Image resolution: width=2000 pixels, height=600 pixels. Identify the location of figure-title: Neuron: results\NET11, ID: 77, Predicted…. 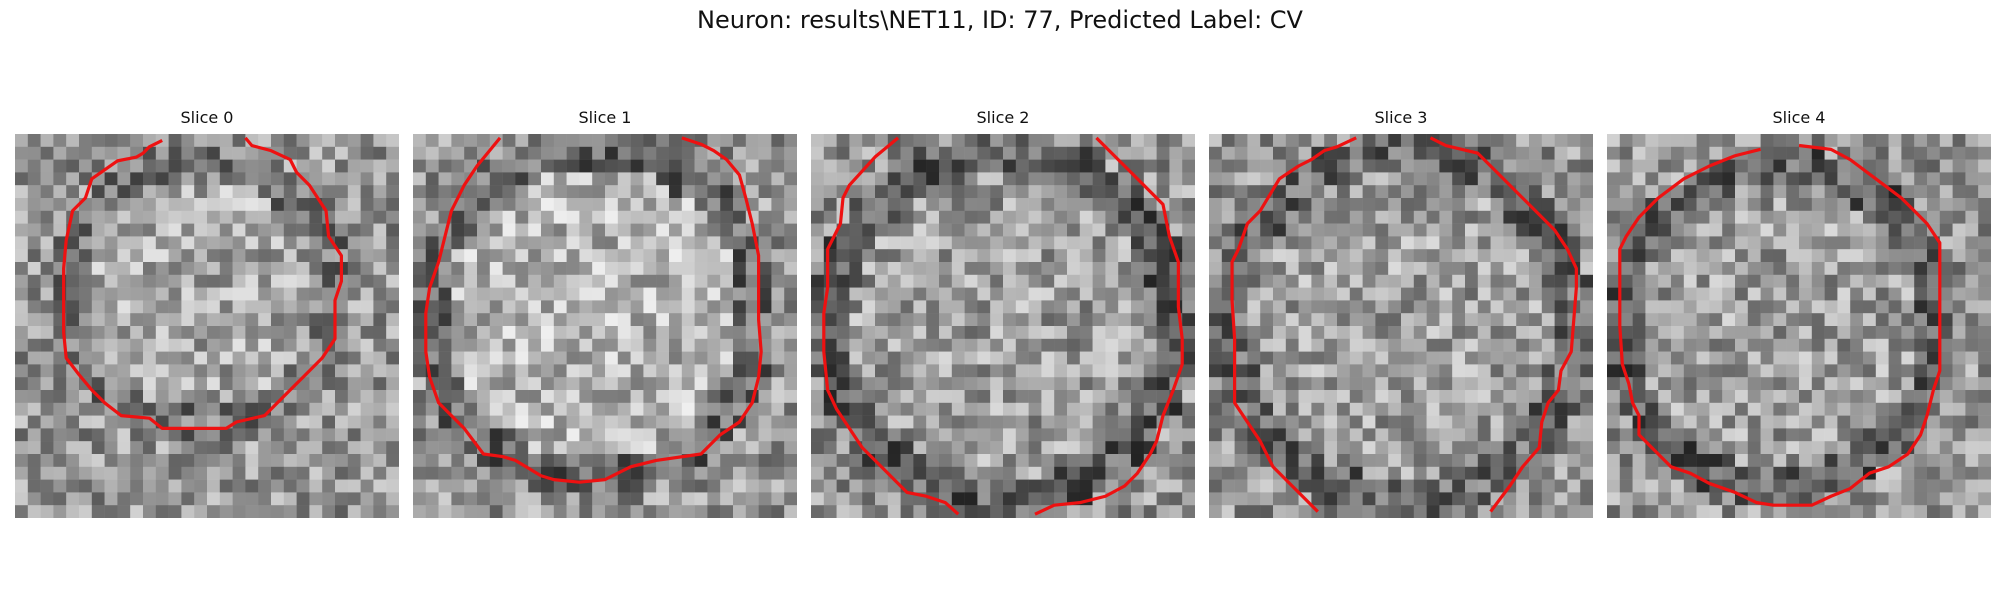
(1000, 20).